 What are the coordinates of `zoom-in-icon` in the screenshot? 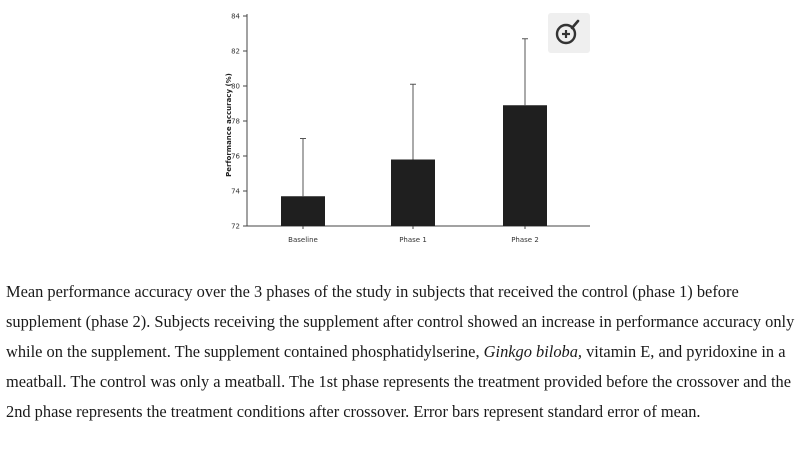 It's located at (567, 32).